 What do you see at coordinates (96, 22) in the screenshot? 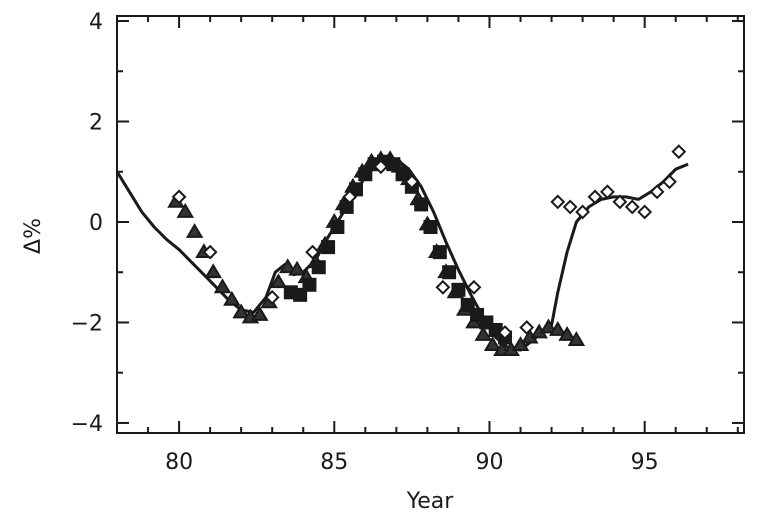
I see `y-tick-label: 4` at bounding box center [96, 22].